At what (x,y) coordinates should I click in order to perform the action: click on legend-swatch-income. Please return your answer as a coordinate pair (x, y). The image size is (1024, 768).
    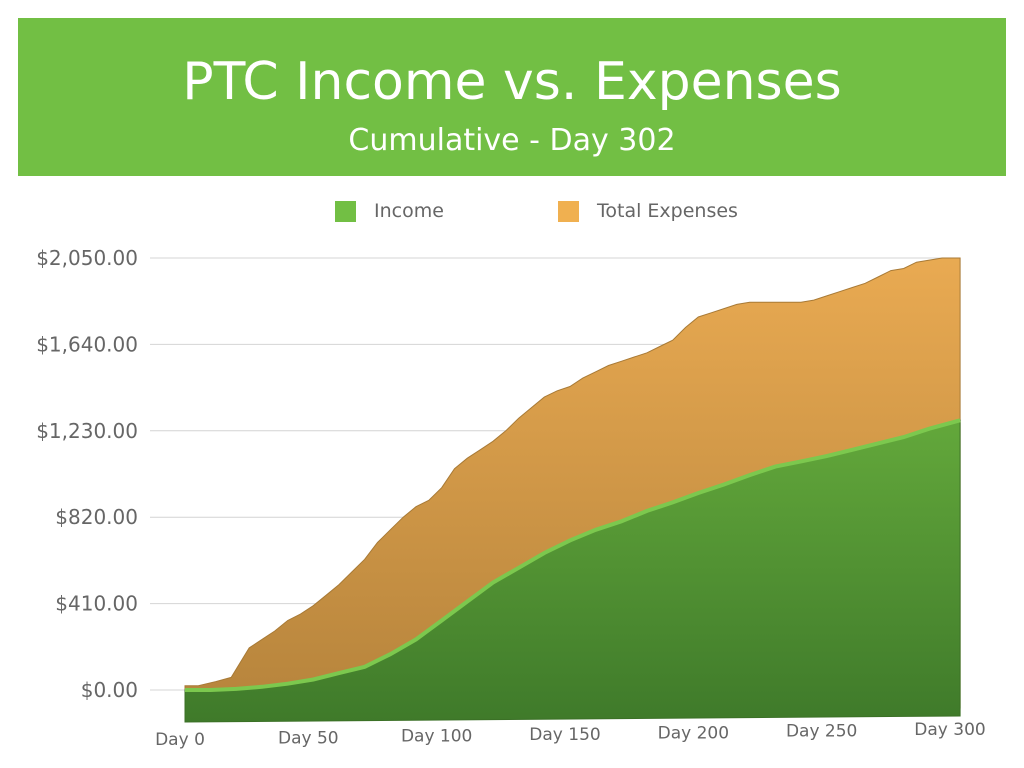
    Looking at the image, I should click on (345, 211).